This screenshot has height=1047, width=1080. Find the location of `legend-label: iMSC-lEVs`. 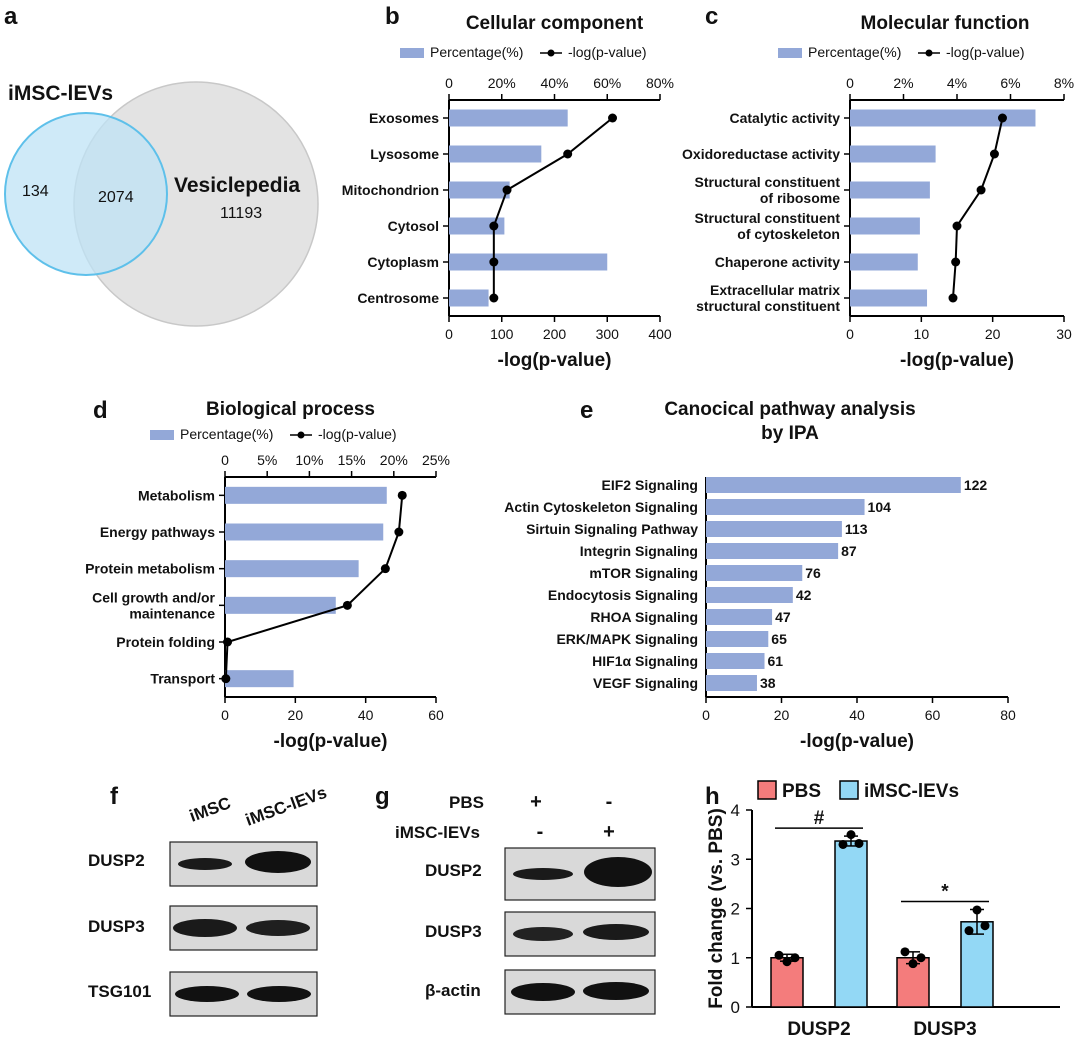

legend-label: iMSC-lEVs is located at coordinates (911, 791).